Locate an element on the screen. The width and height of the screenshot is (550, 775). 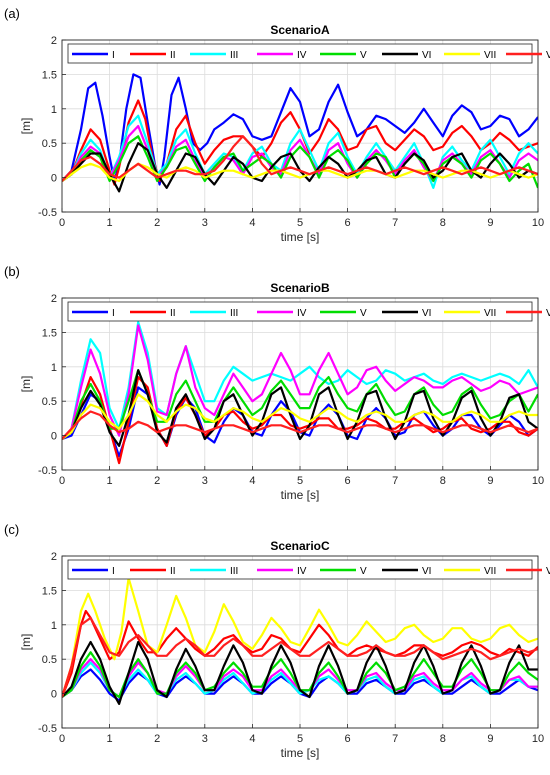
series-line-I is located at coordinates (300, 129).